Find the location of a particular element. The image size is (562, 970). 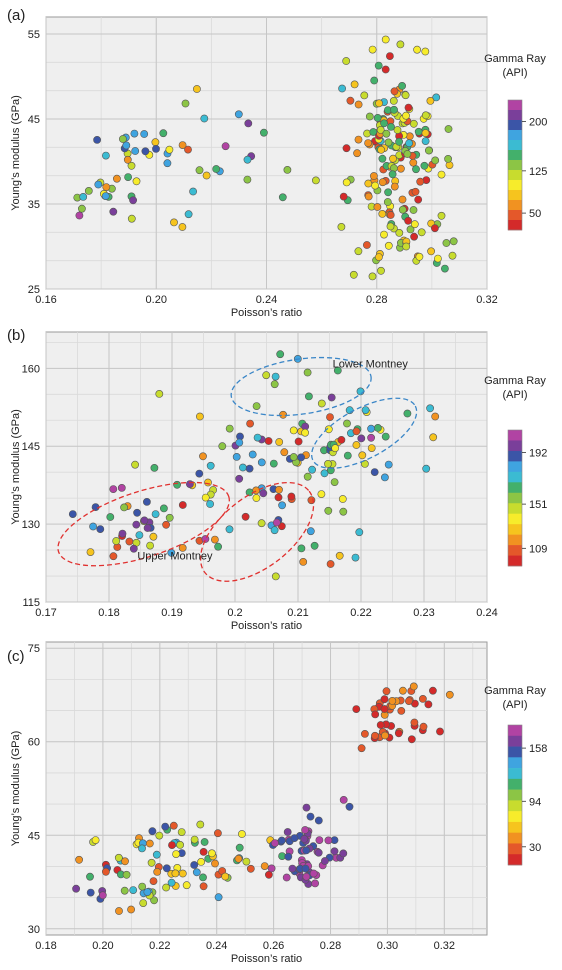

lower-montney-ellipse is located at coordinates (301, 386).